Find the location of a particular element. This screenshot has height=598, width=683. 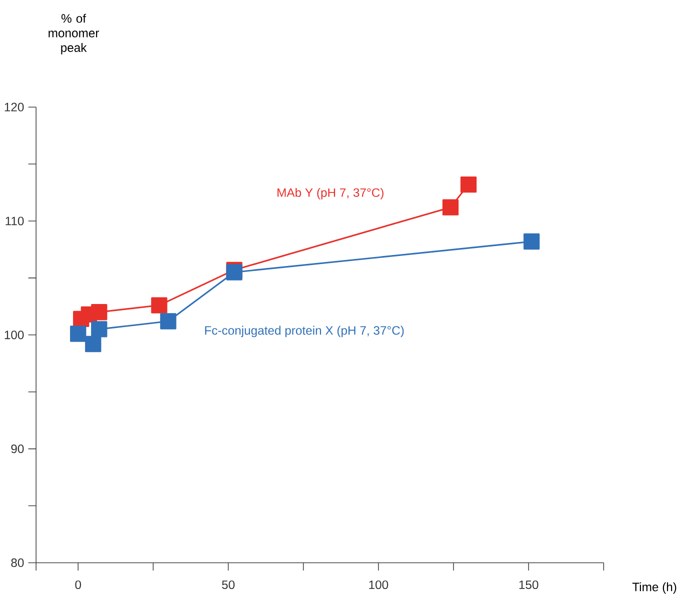

y-tick-label: 90 is located at coordinates (17, 449).